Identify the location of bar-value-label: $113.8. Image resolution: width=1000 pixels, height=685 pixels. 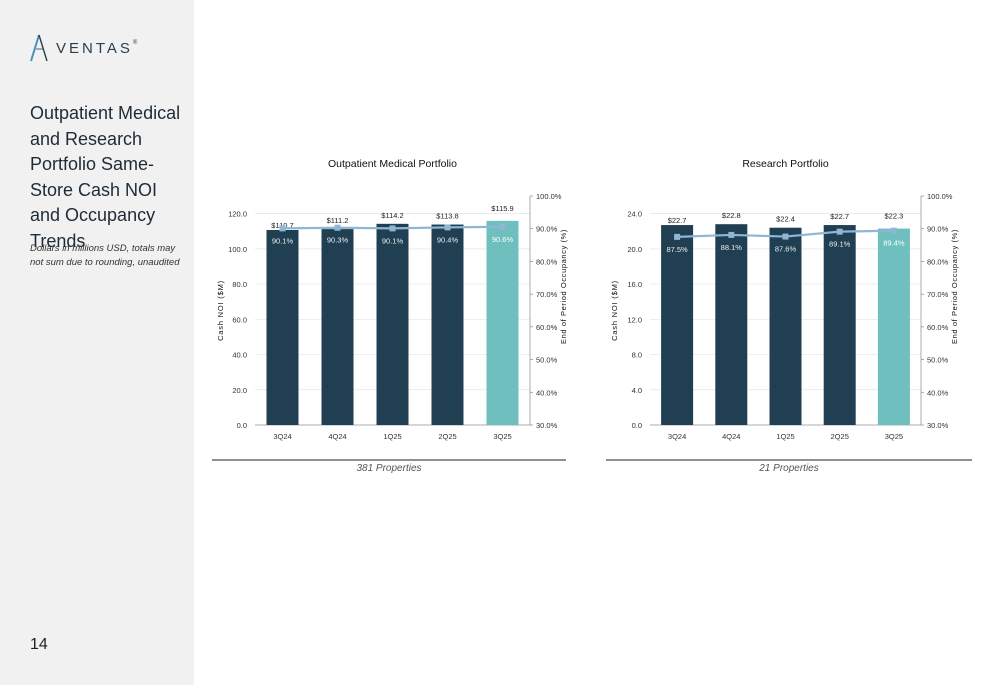
(447, 216).